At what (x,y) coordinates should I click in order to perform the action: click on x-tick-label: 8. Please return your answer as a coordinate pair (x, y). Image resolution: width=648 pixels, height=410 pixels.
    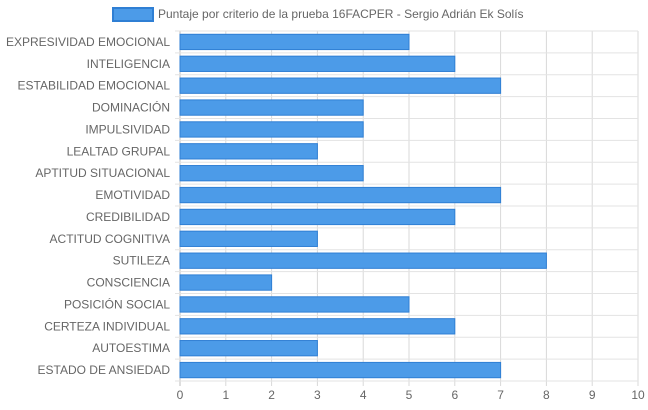
    Looking at the image, I should click on (546, 395).